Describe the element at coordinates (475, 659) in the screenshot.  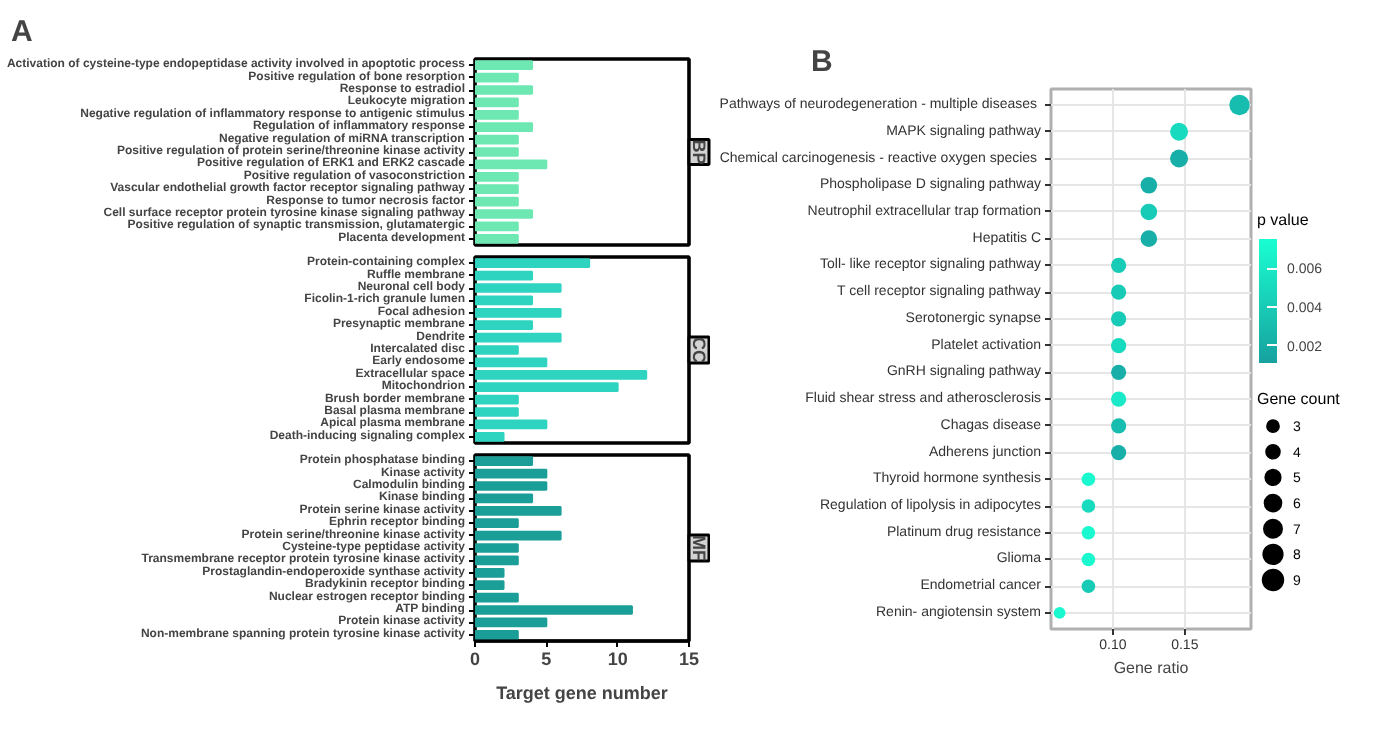
I see `x-tick-label: 0` at that location.